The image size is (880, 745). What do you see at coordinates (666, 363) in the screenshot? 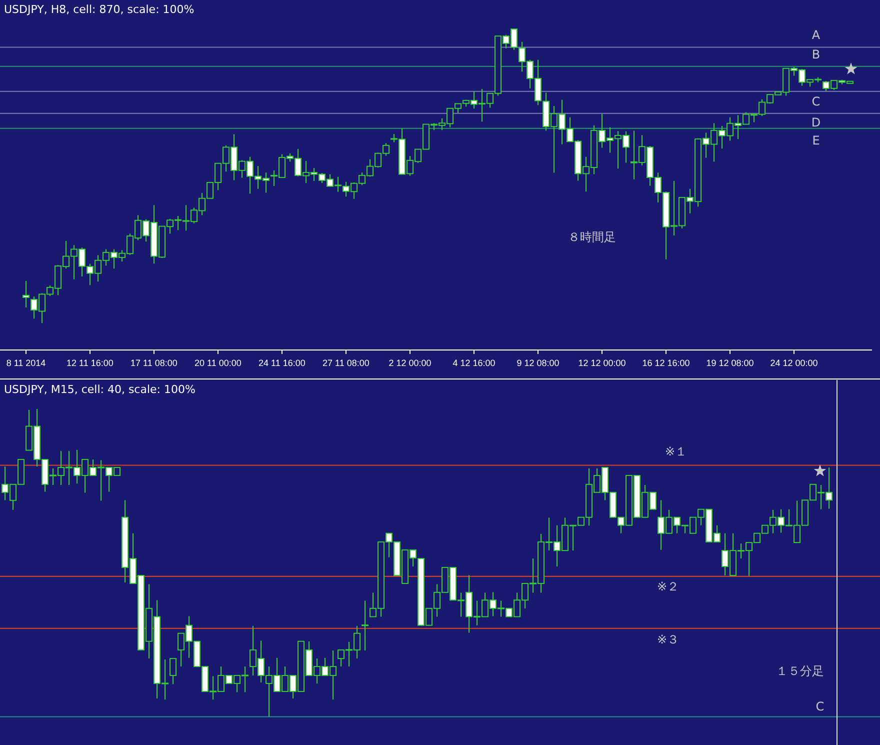
I see `x-tick-label: 16 12 16:00` at bounding box center [666, 363].